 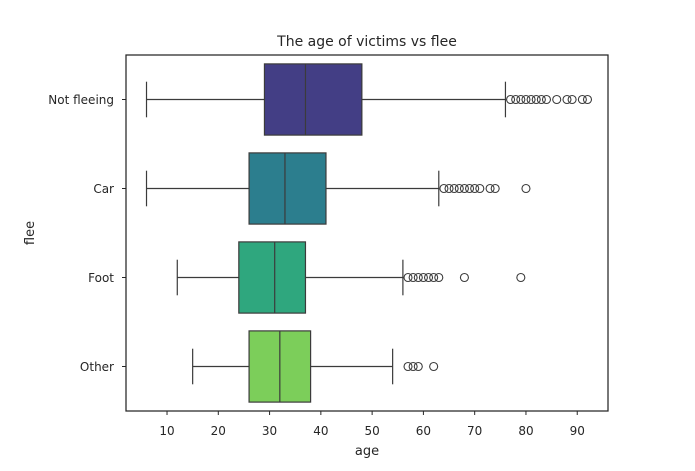 What do you see at coordinates (474, 431) in the screenshot?
I see `x-tick-label: 70` at bounding box center [474, 431].